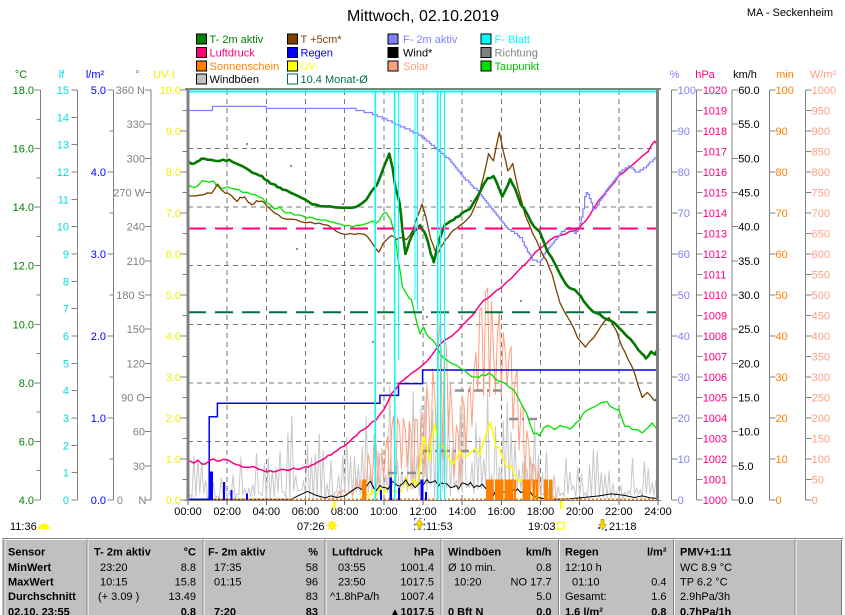  Describe the element at coordinates (143, 501) in the screenshot. I see `svg-text: N` at that location.